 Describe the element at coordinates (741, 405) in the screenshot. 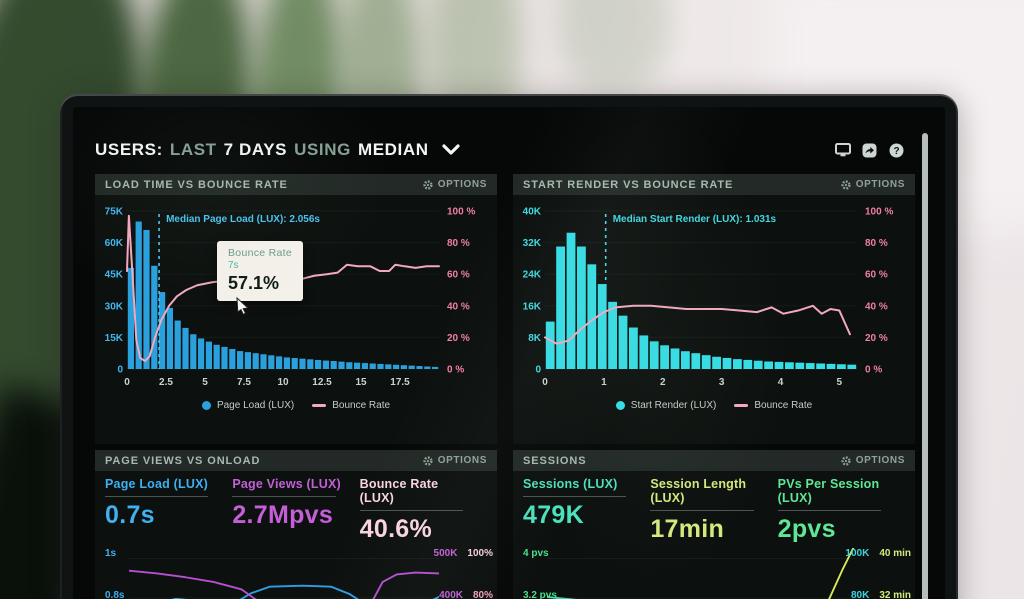

I see `legend-dash-icon` at that location.